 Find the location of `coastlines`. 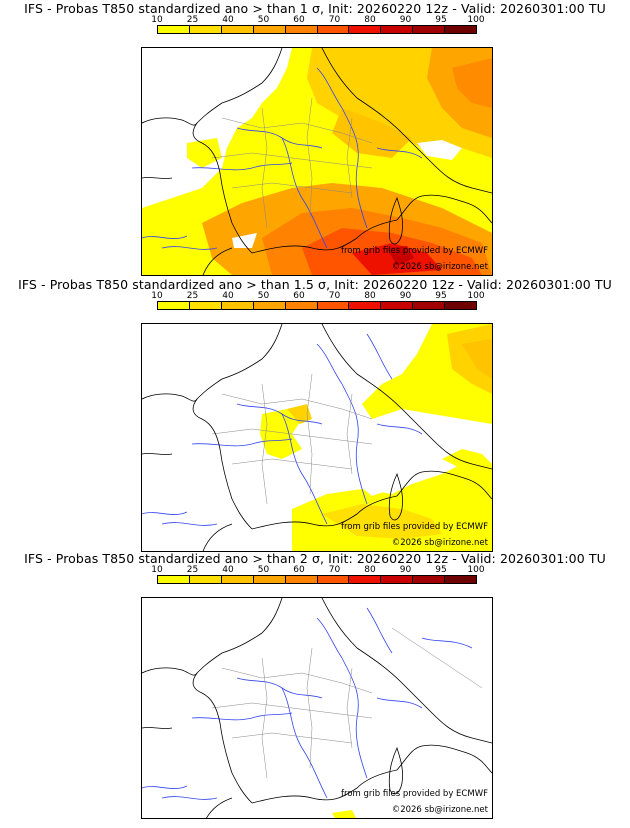

coastlines is located at coordinates (317, 708).